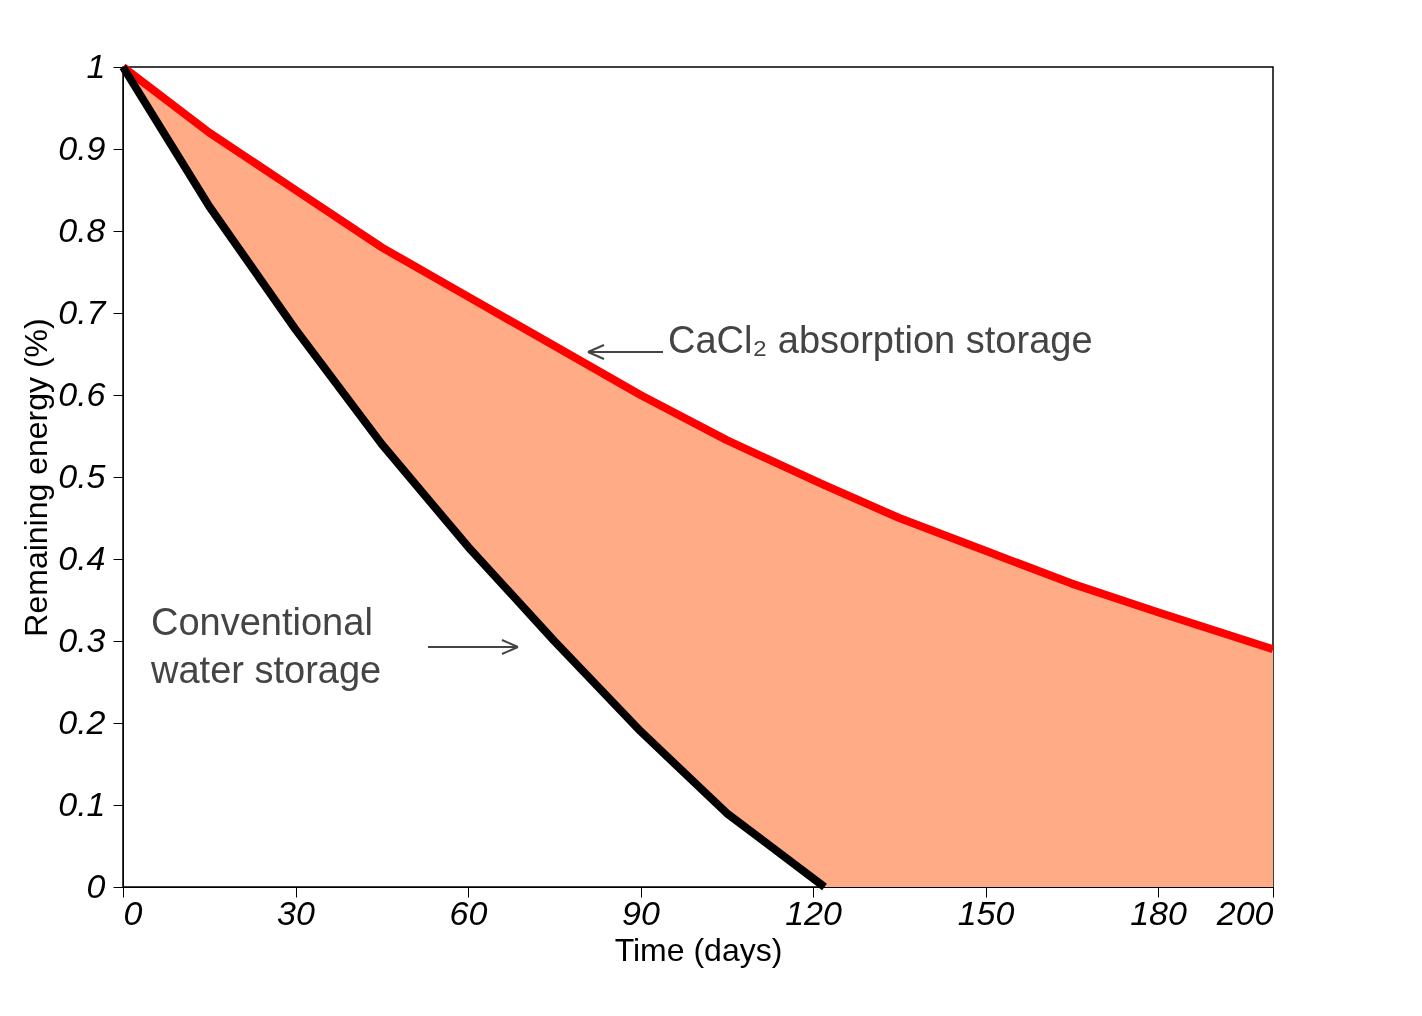 The width and height of the screenshot is (1422, 1016). What do you see at coordinates (82, 803) in the screenshot?
I see `y-tick-label: 0.1` at bounding box center [82, 803].